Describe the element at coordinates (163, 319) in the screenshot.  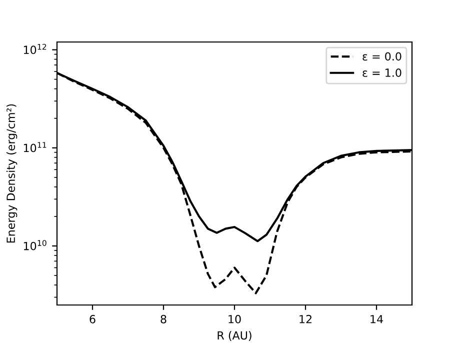
I see `x-tick-label: 8` at that location.